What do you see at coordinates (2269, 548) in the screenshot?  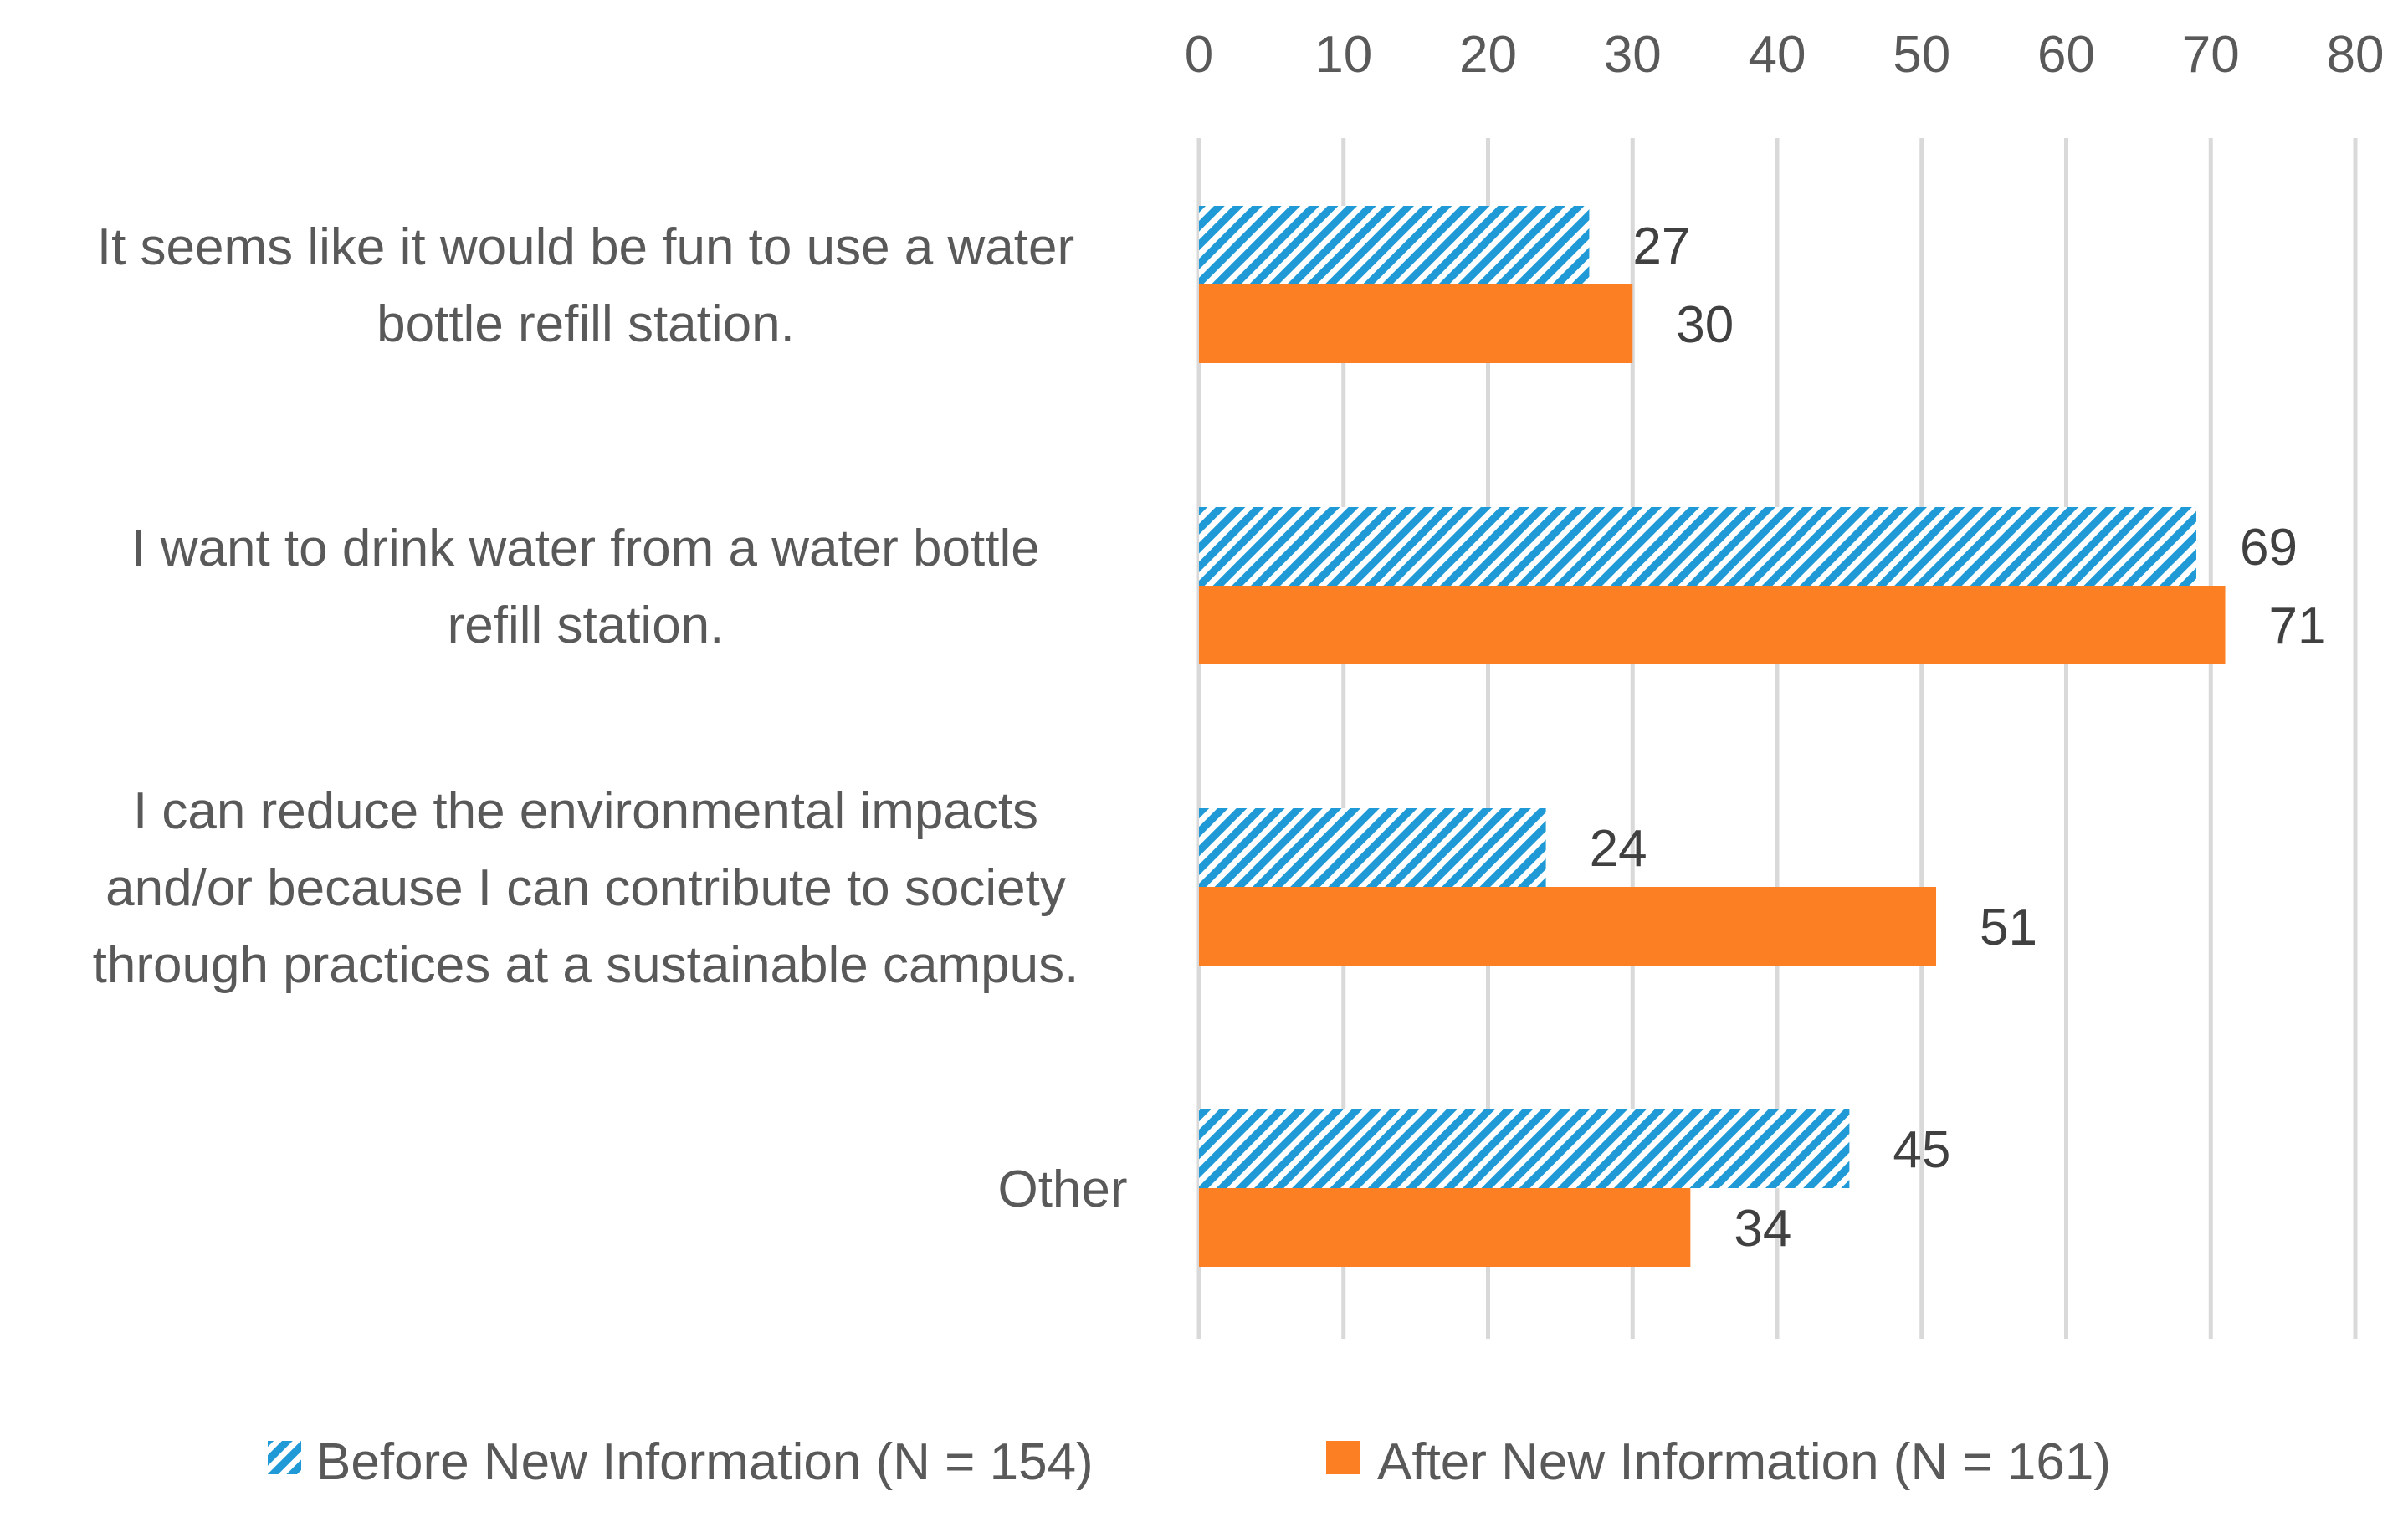 I see `data-label: 69` at bounding box center [2269, 548].